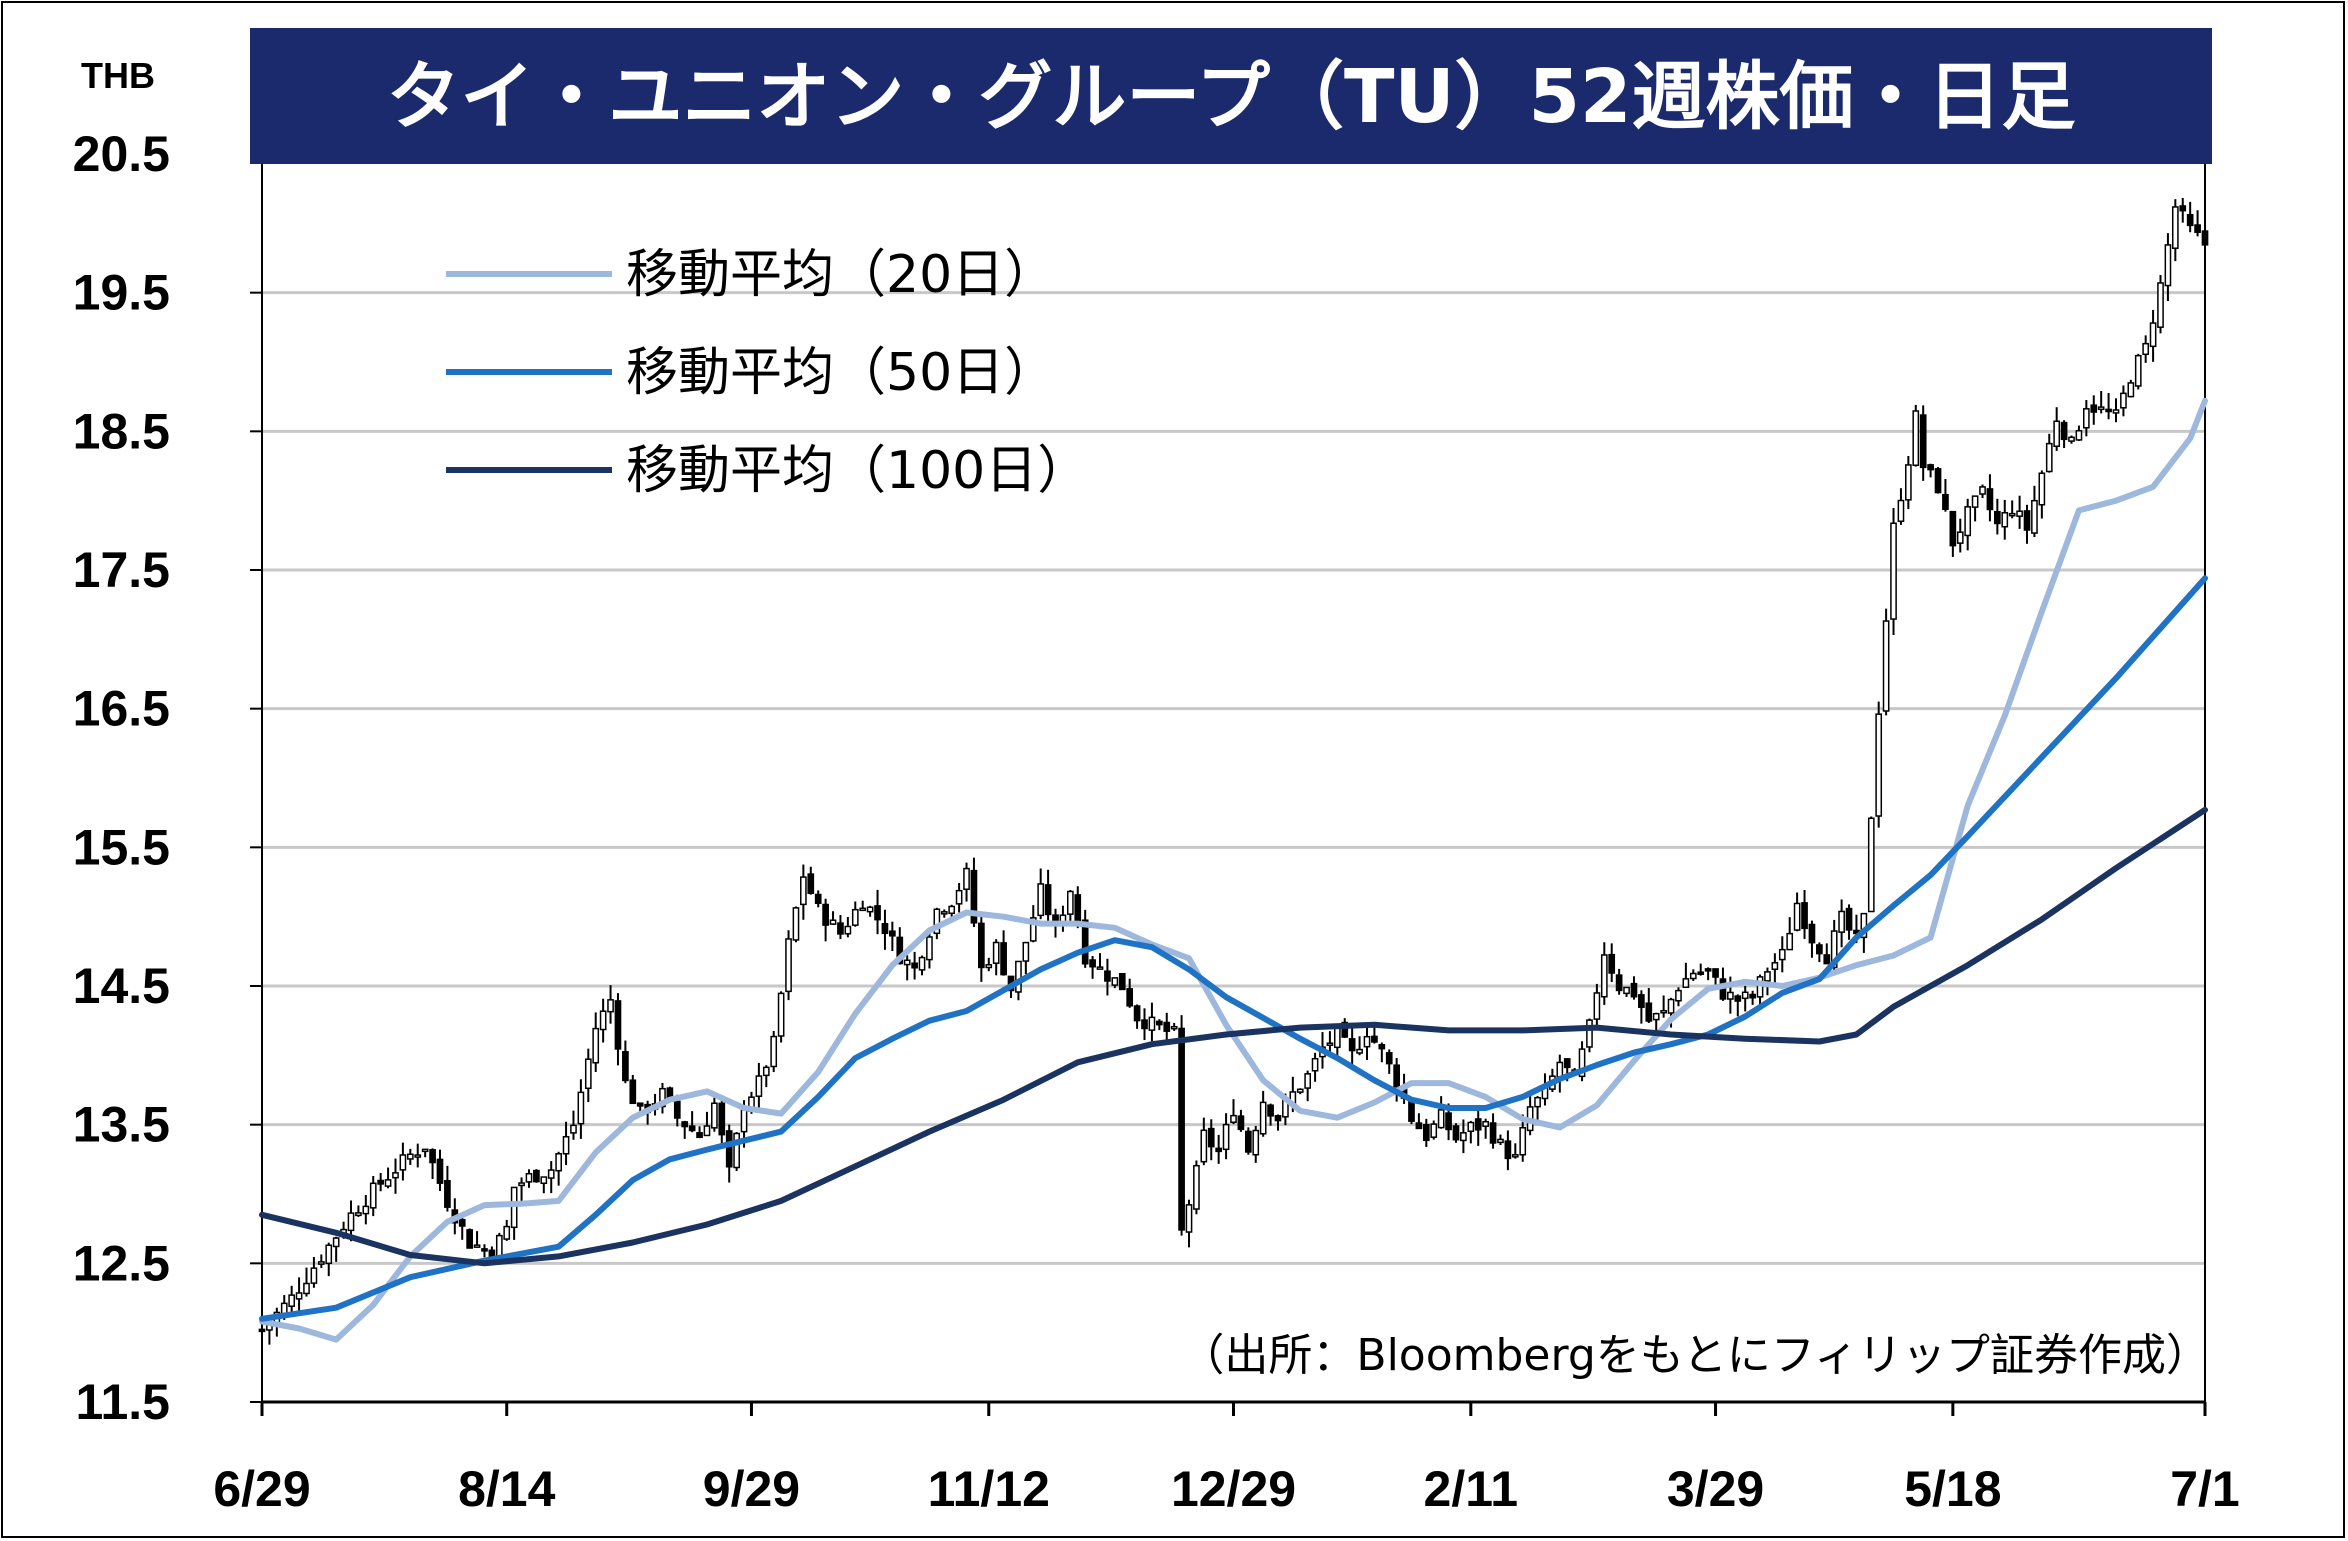 The image size is (2348, 1541). I want to click on legend: 移動平均（20日） 移動平均（50日） 移動平均（100日）, so click(767, 373).